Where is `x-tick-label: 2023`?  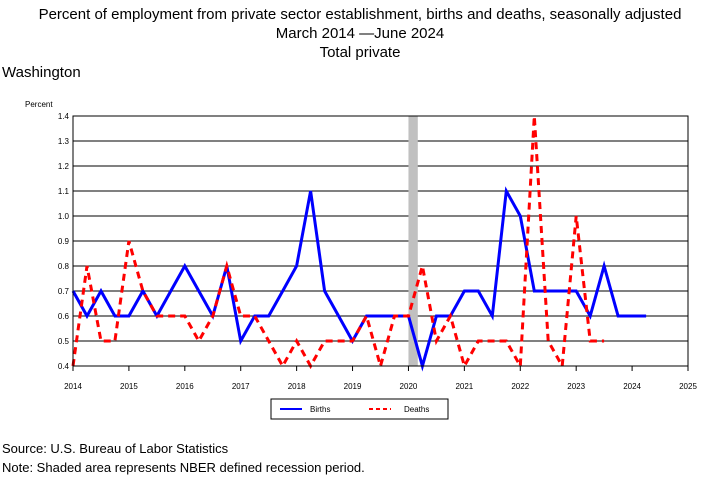
x-tick-label: 2023 is located at coordinates (576, 386).